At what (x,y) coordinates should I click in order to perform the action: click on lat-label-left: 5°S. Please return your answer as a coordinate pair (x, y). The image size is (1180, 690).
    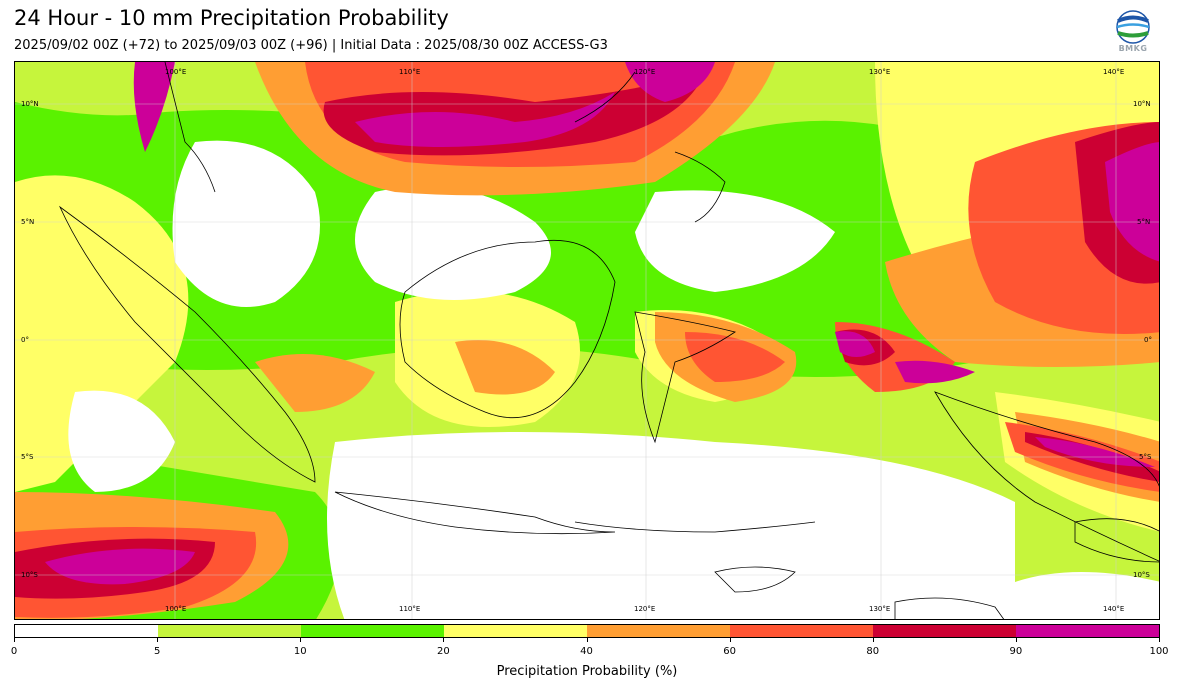
    Looking at the image, I should click on (27, 457).